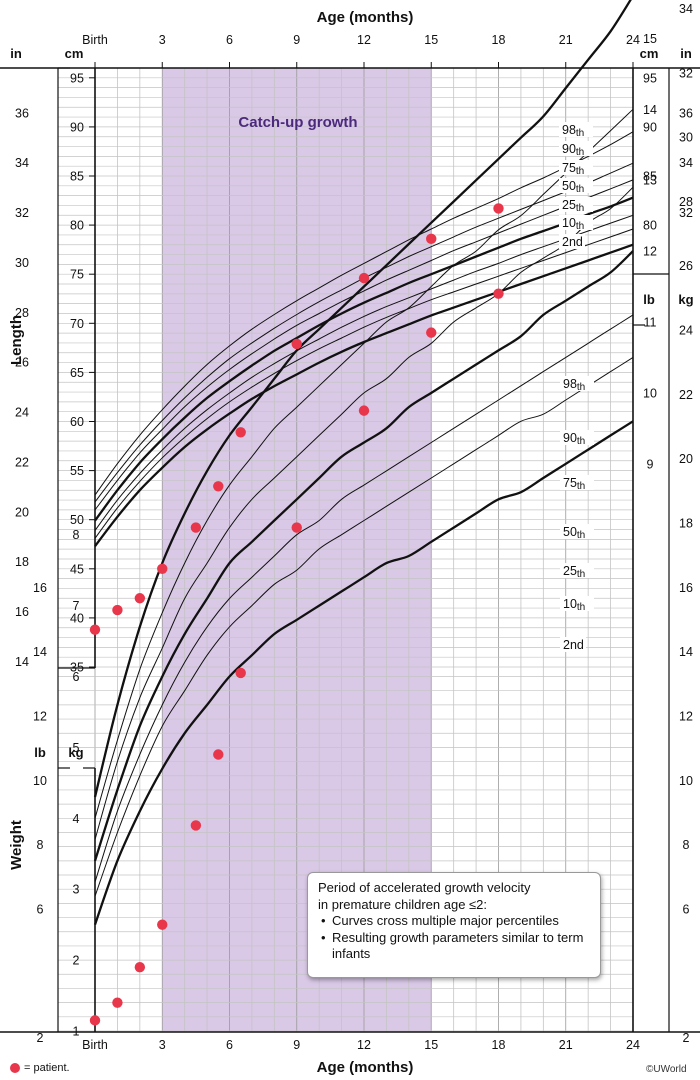 The width and height of the screenshot is (700, 1080). Describe the element at coordinates (77, 668) in the screenshot. I see `length-cm-tick: 35` at that location.